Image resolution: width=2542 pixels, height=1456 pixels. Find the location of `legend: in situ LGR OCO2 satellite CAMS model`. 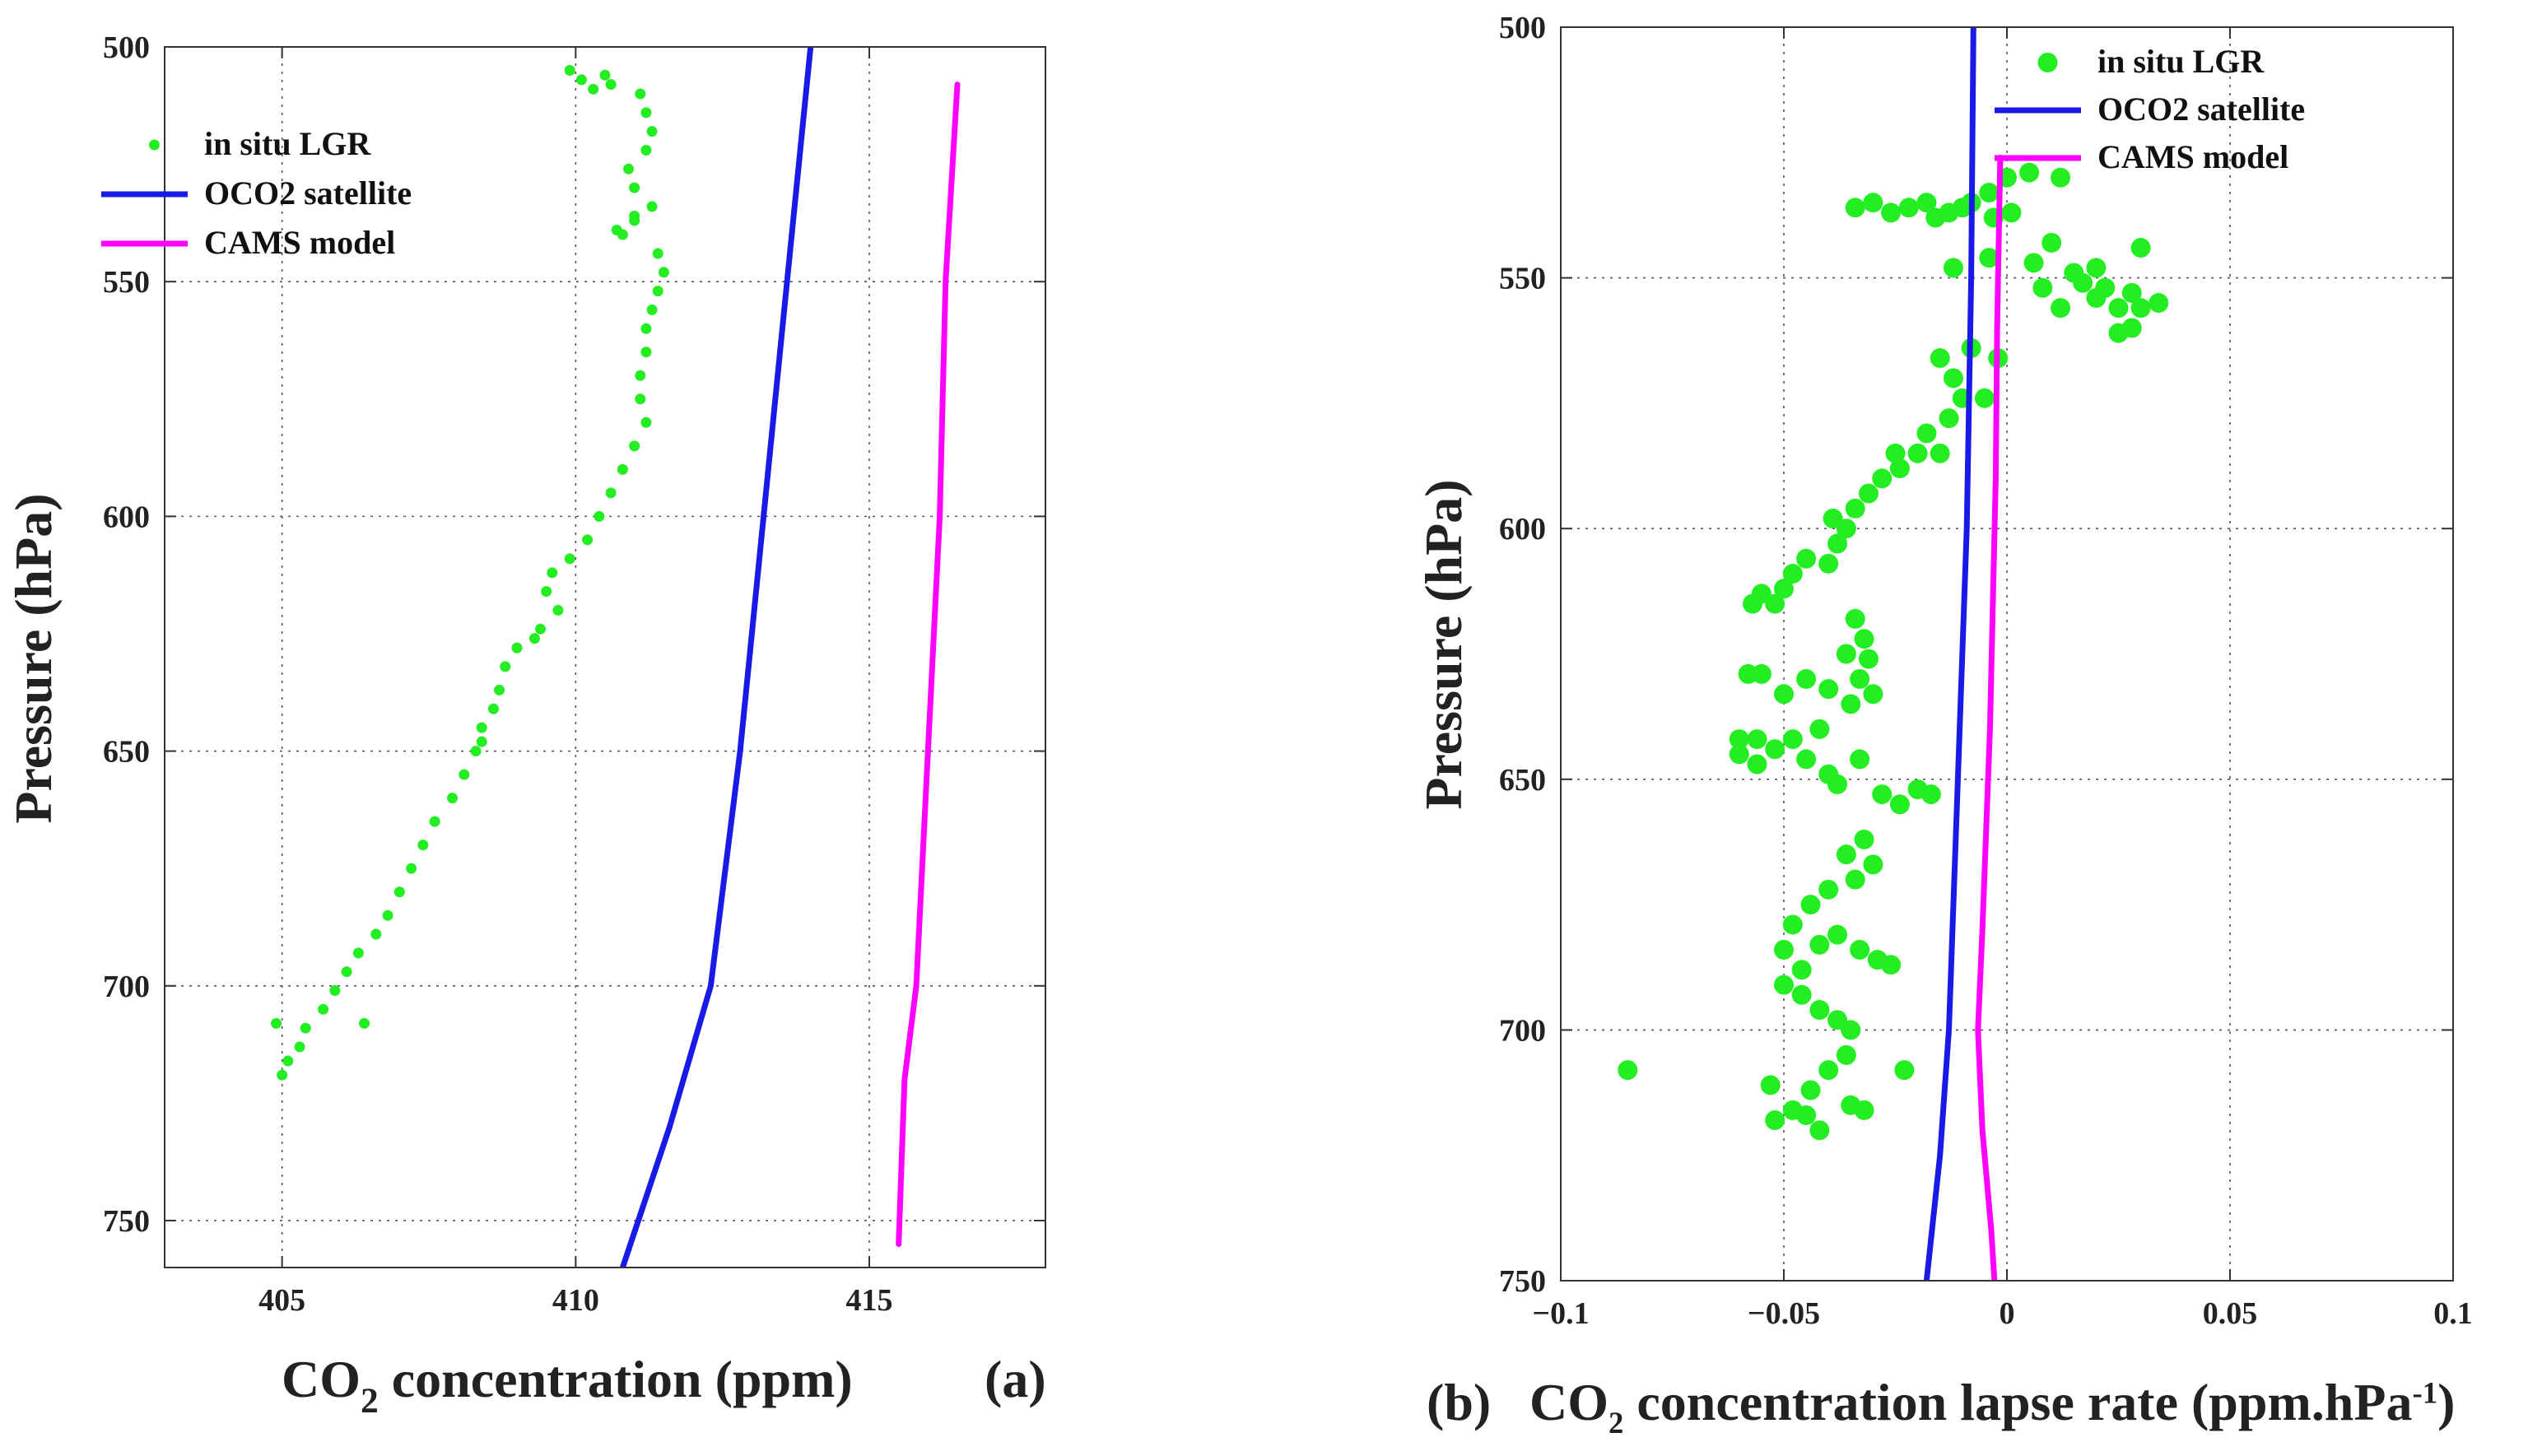

legend: in situ LGR OCO2 satellite CAMS model is located at coordinates (2150, 109).